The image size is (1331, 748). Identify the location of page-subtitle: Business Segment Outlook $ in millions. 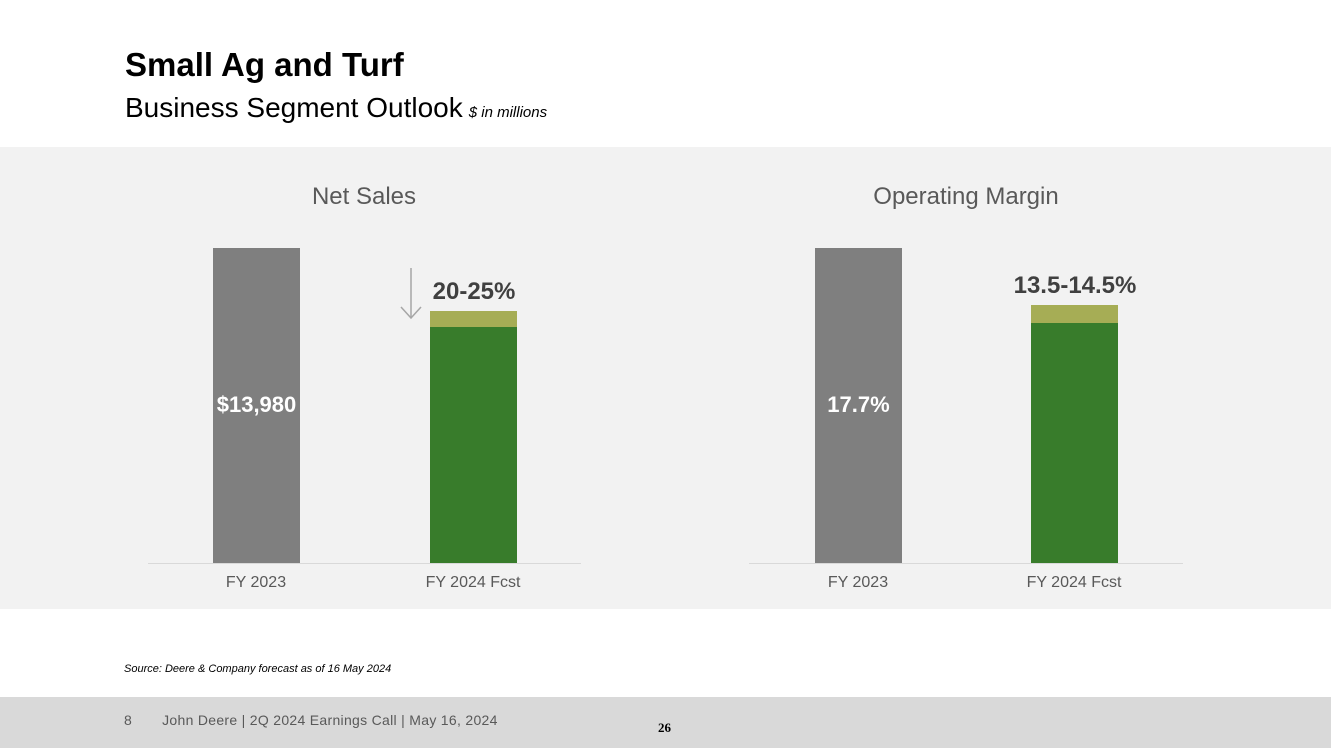
(336, 108).